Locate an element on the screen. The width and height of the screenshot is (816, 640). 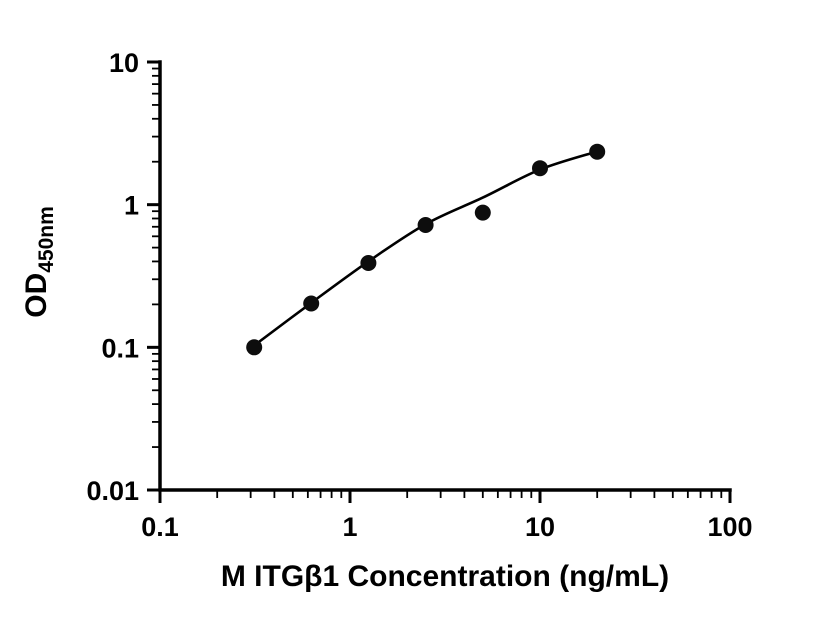
fit-curve is located at coordinates (425, 248).